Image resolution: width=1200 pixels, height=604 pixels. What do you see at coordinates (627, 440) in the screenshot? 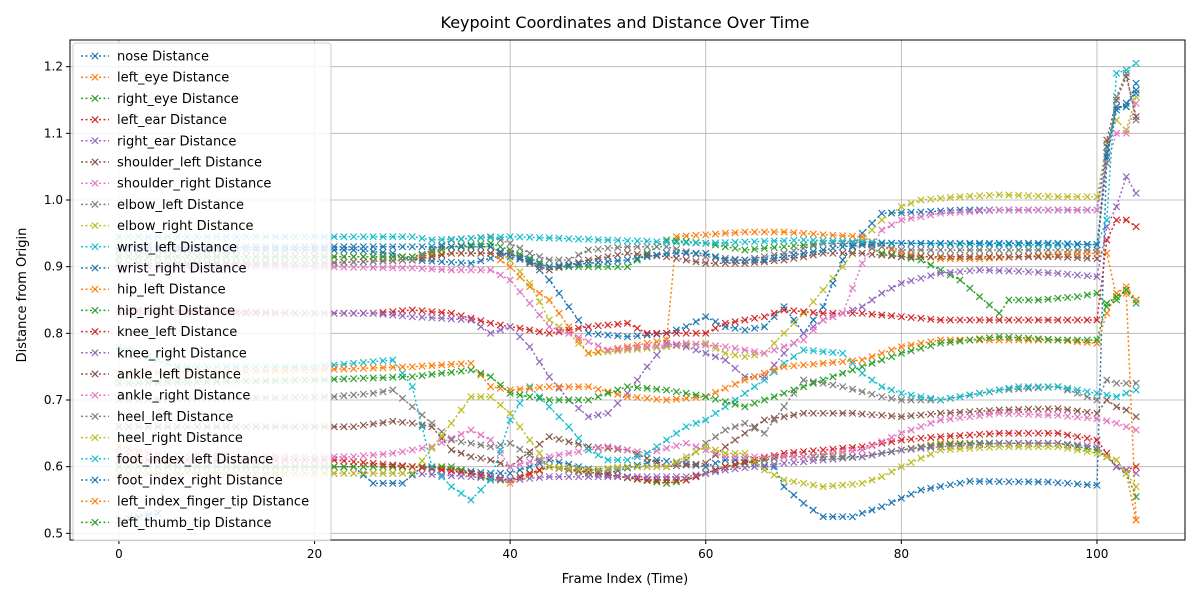
I see `series-shoulder_right-Distance` at bounding box center [627, 440].